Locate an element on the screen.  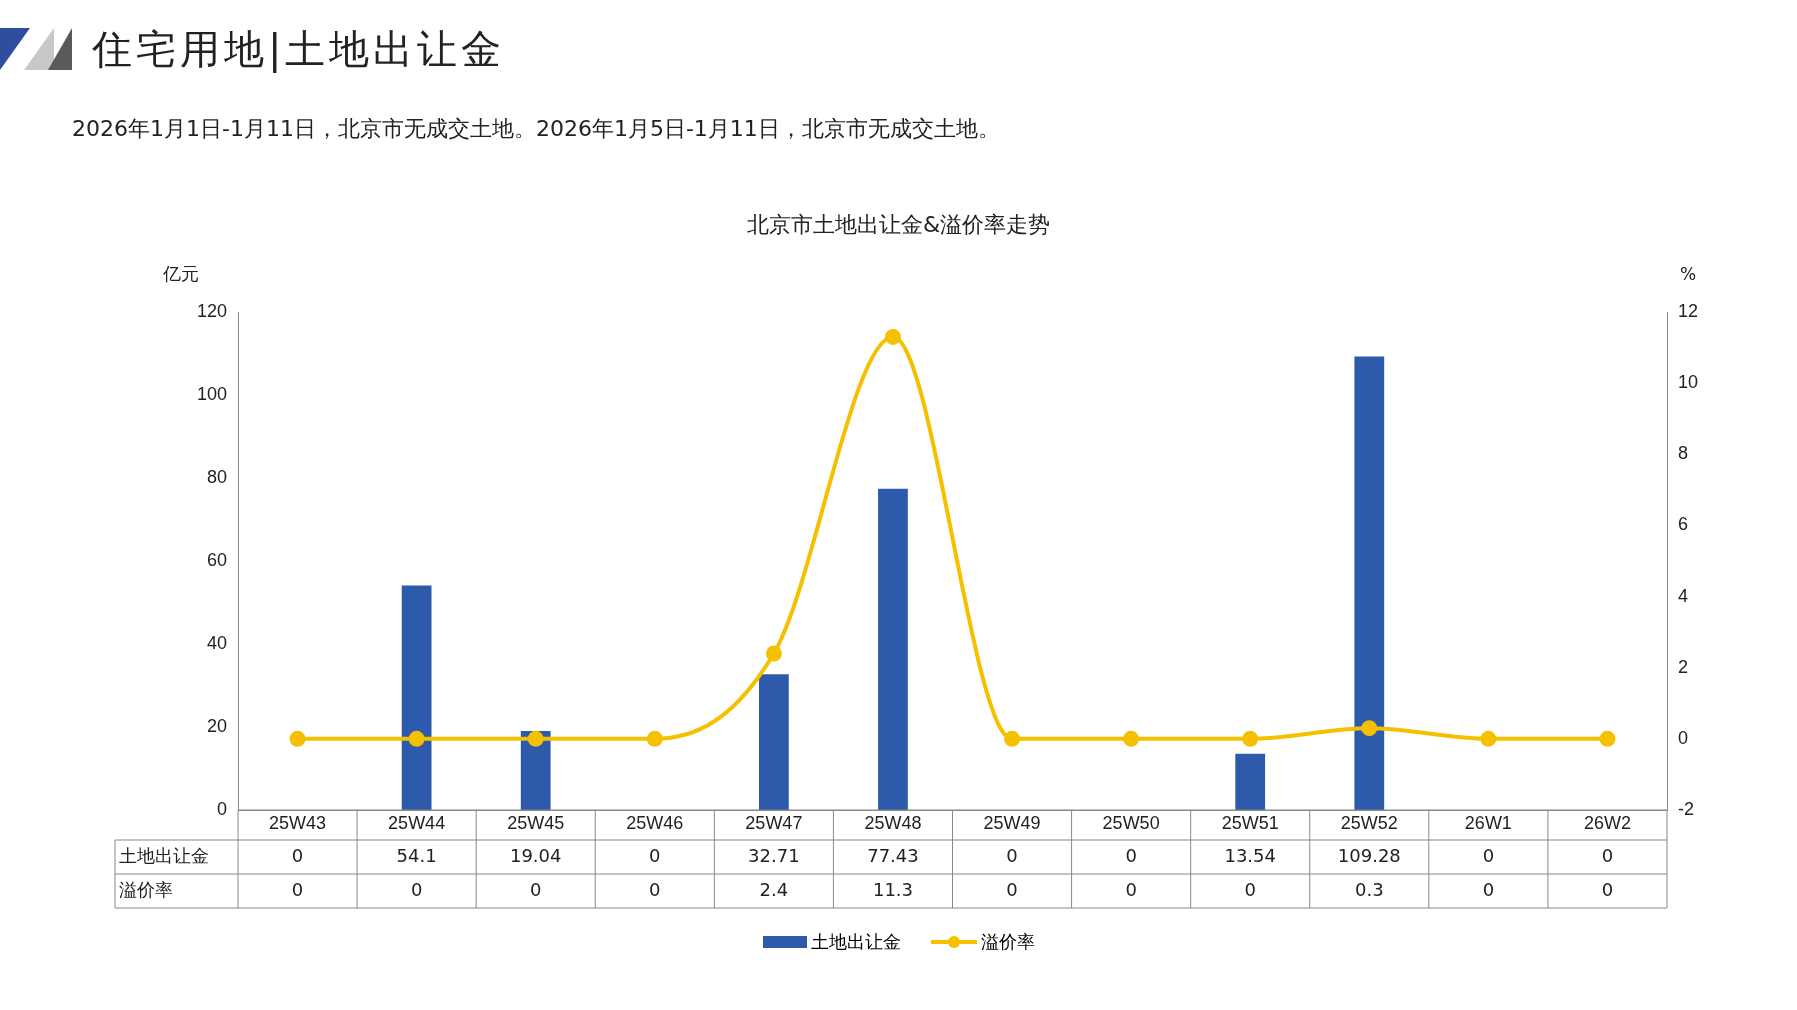
data-label: 32.71 is located at coordinates (774, 855).